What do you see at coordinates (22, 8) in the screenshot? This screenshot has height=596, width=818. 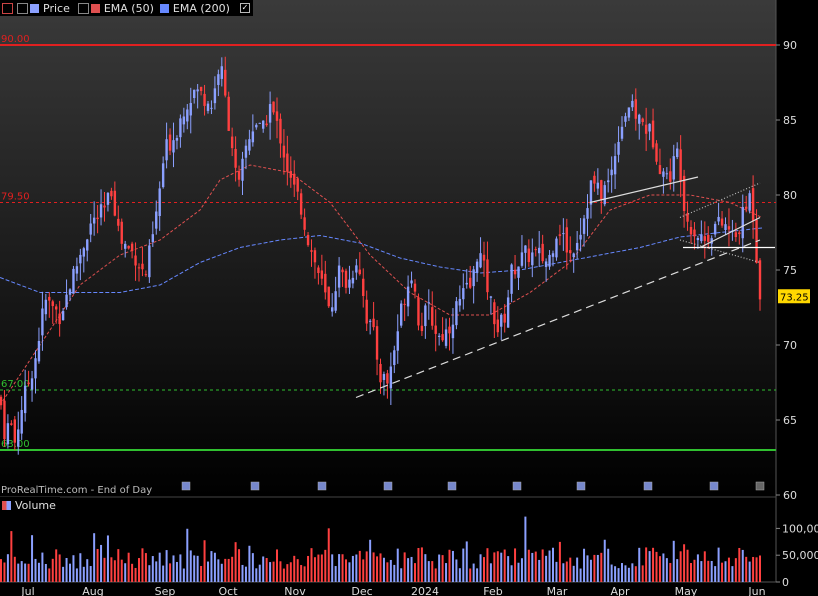 I see `settings-icon` at bounding box center [22, 8].